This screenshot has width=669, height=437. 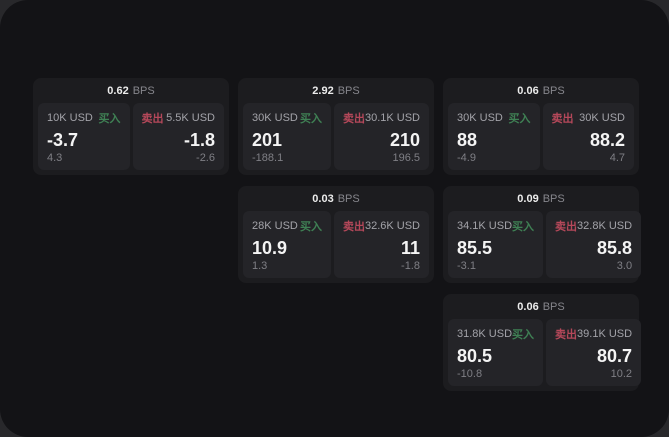 I want to click on sell-panel: 卖出 5.5K USD -1.8 -2.6, so click(x=178, y=136).